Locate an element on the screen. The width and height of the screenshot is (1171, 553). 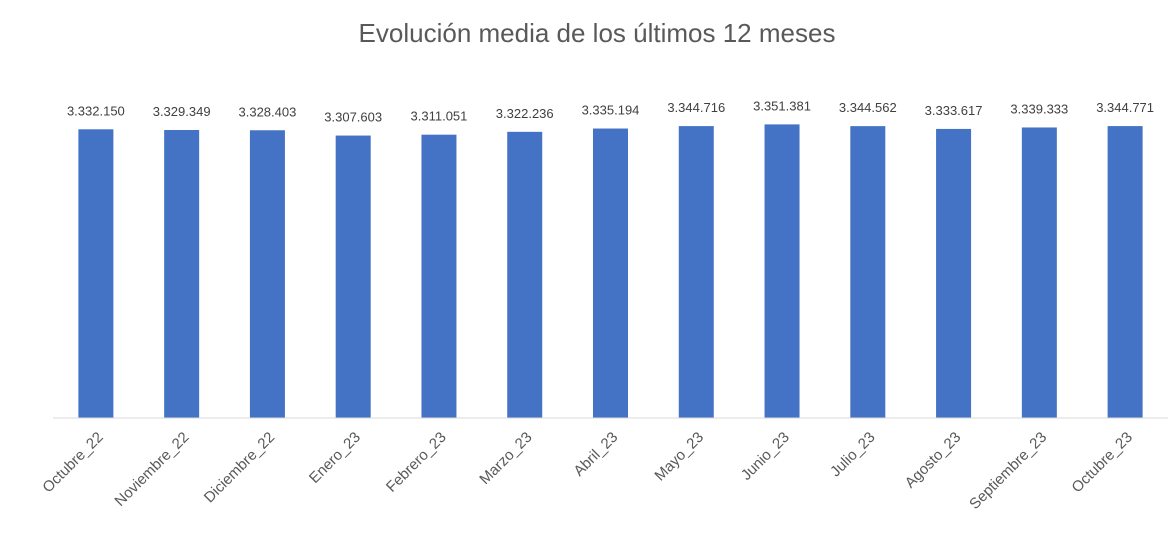
x-tick-label: Septiembre_23 is located at coordinates (1008, 471).